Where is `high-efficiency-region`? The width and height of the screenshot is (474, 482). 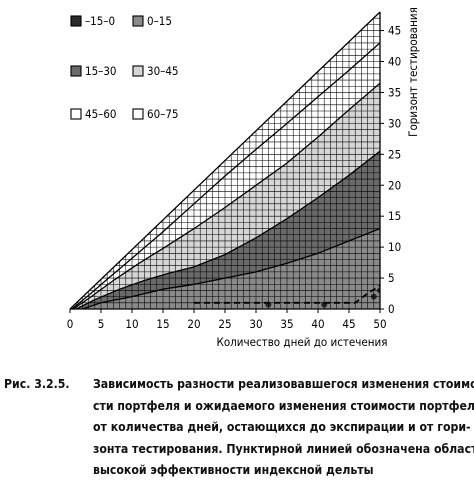 high-efficiency-region is located at coordinates (287, 294).